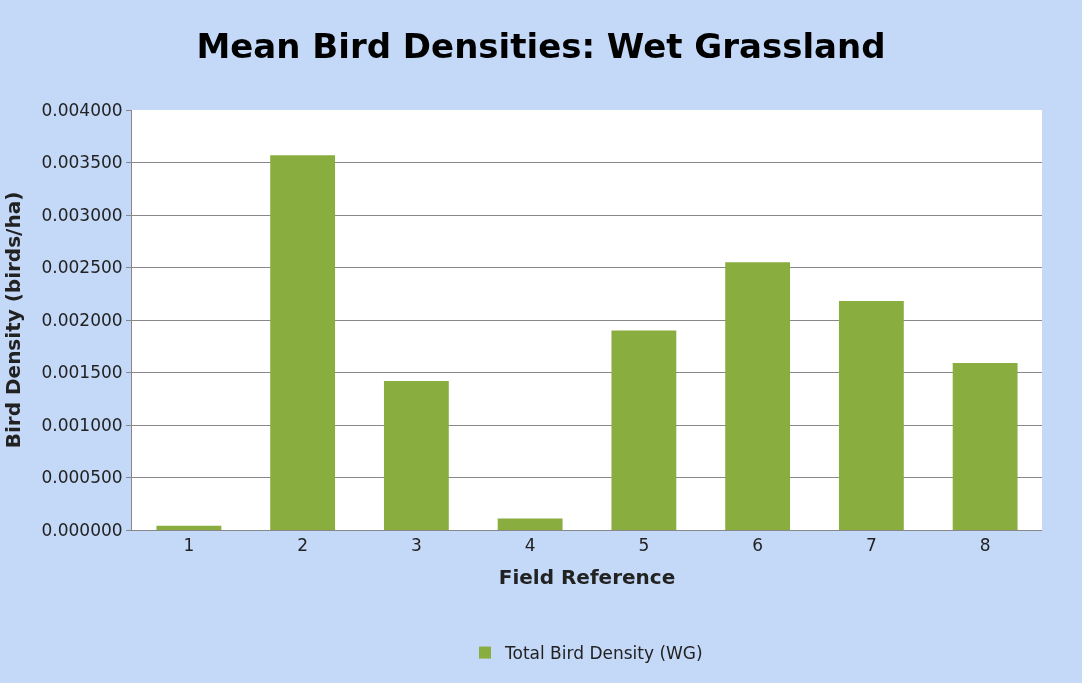  What do you see at coordinates (416, 545) in the screenshot?
I see `x-tick-label: 3` at bounding box center [416, 545].